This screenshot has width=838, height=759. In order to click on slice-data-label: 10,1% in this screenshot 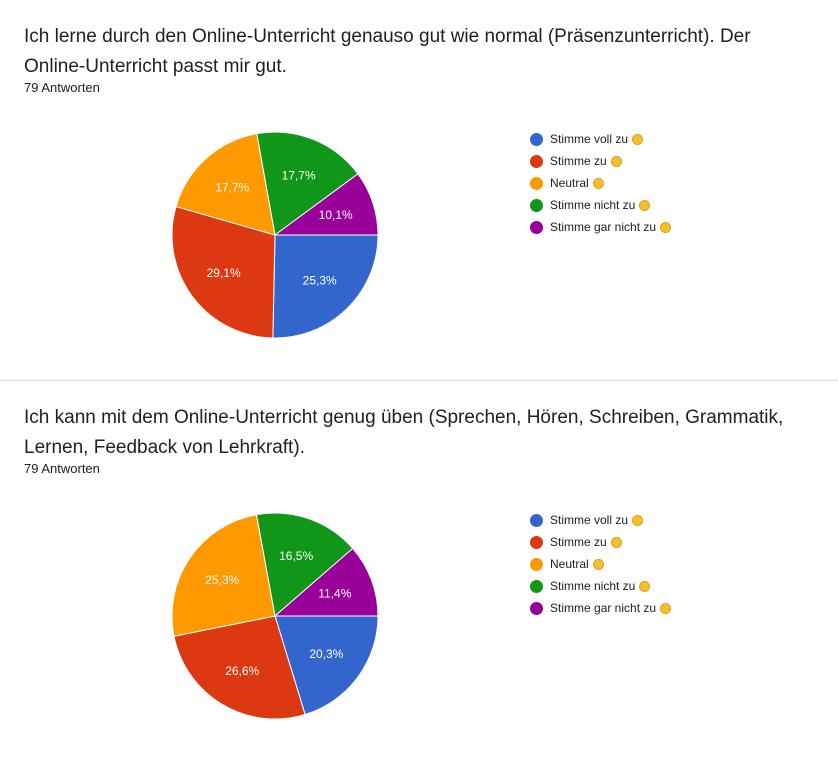, I will do `click(336, 215)`.